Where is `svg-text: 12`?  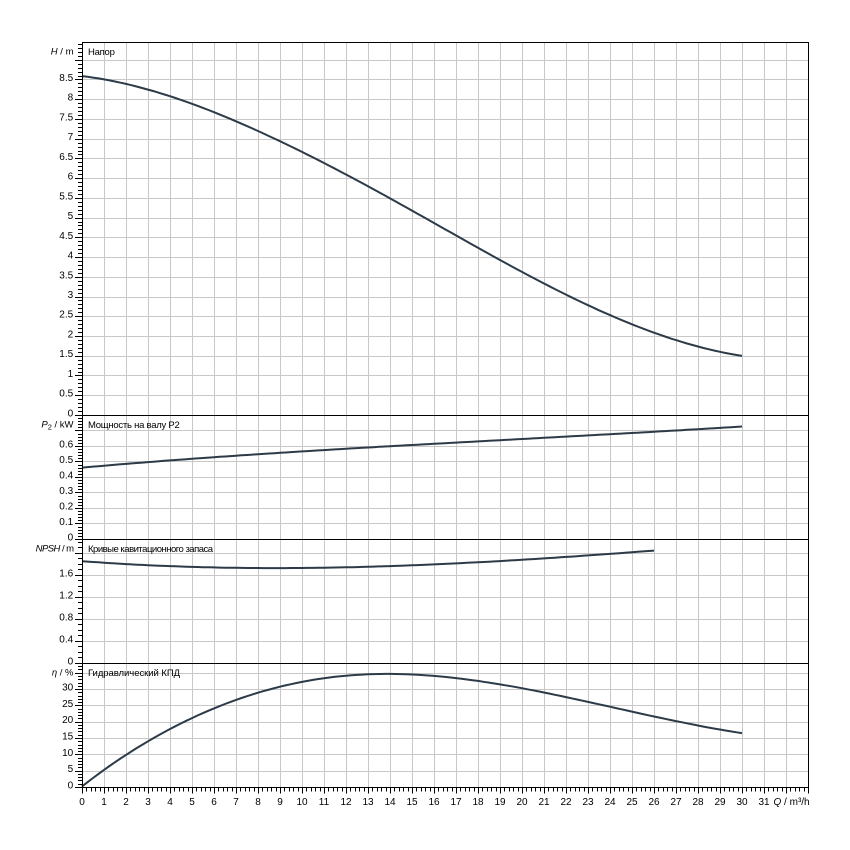
svg-text: 12 is located at coordinates (346, 802).